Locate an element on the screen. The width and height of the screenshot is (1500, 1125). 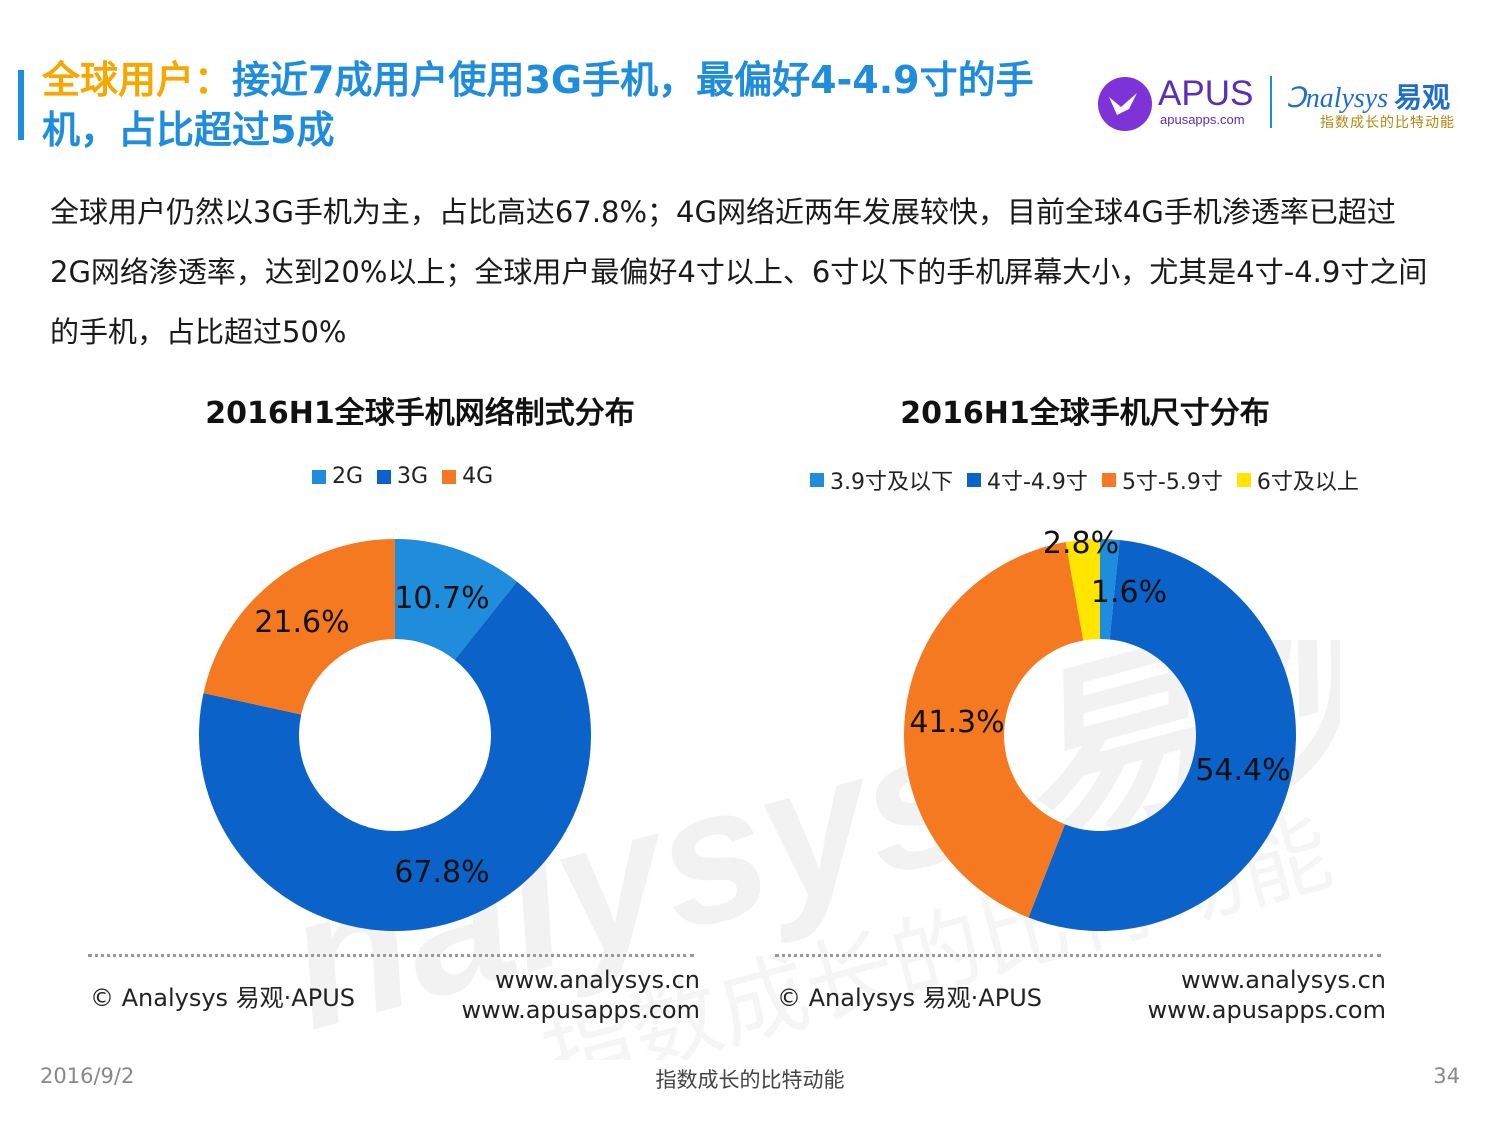
analysys-logo-name: nalysys is located at coordinates (1347, 98).